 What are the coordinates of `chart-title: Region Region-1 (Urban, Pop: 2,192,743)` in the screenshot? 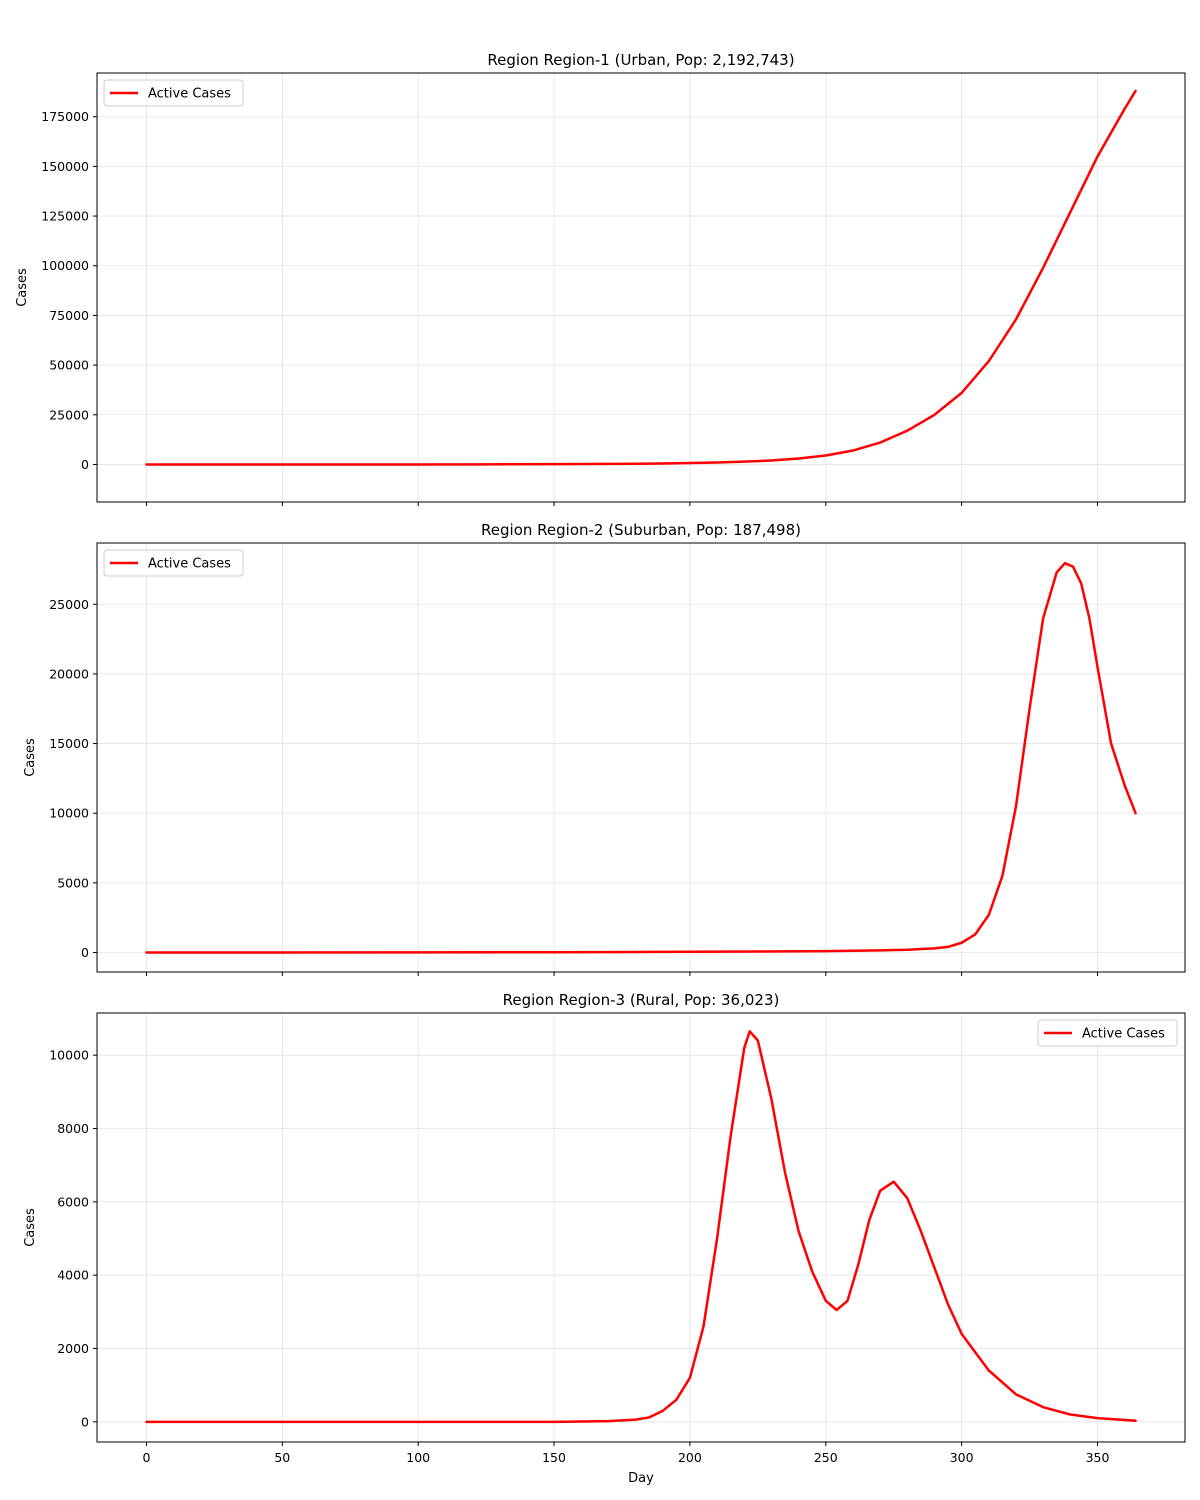 It's located at (640, 60).